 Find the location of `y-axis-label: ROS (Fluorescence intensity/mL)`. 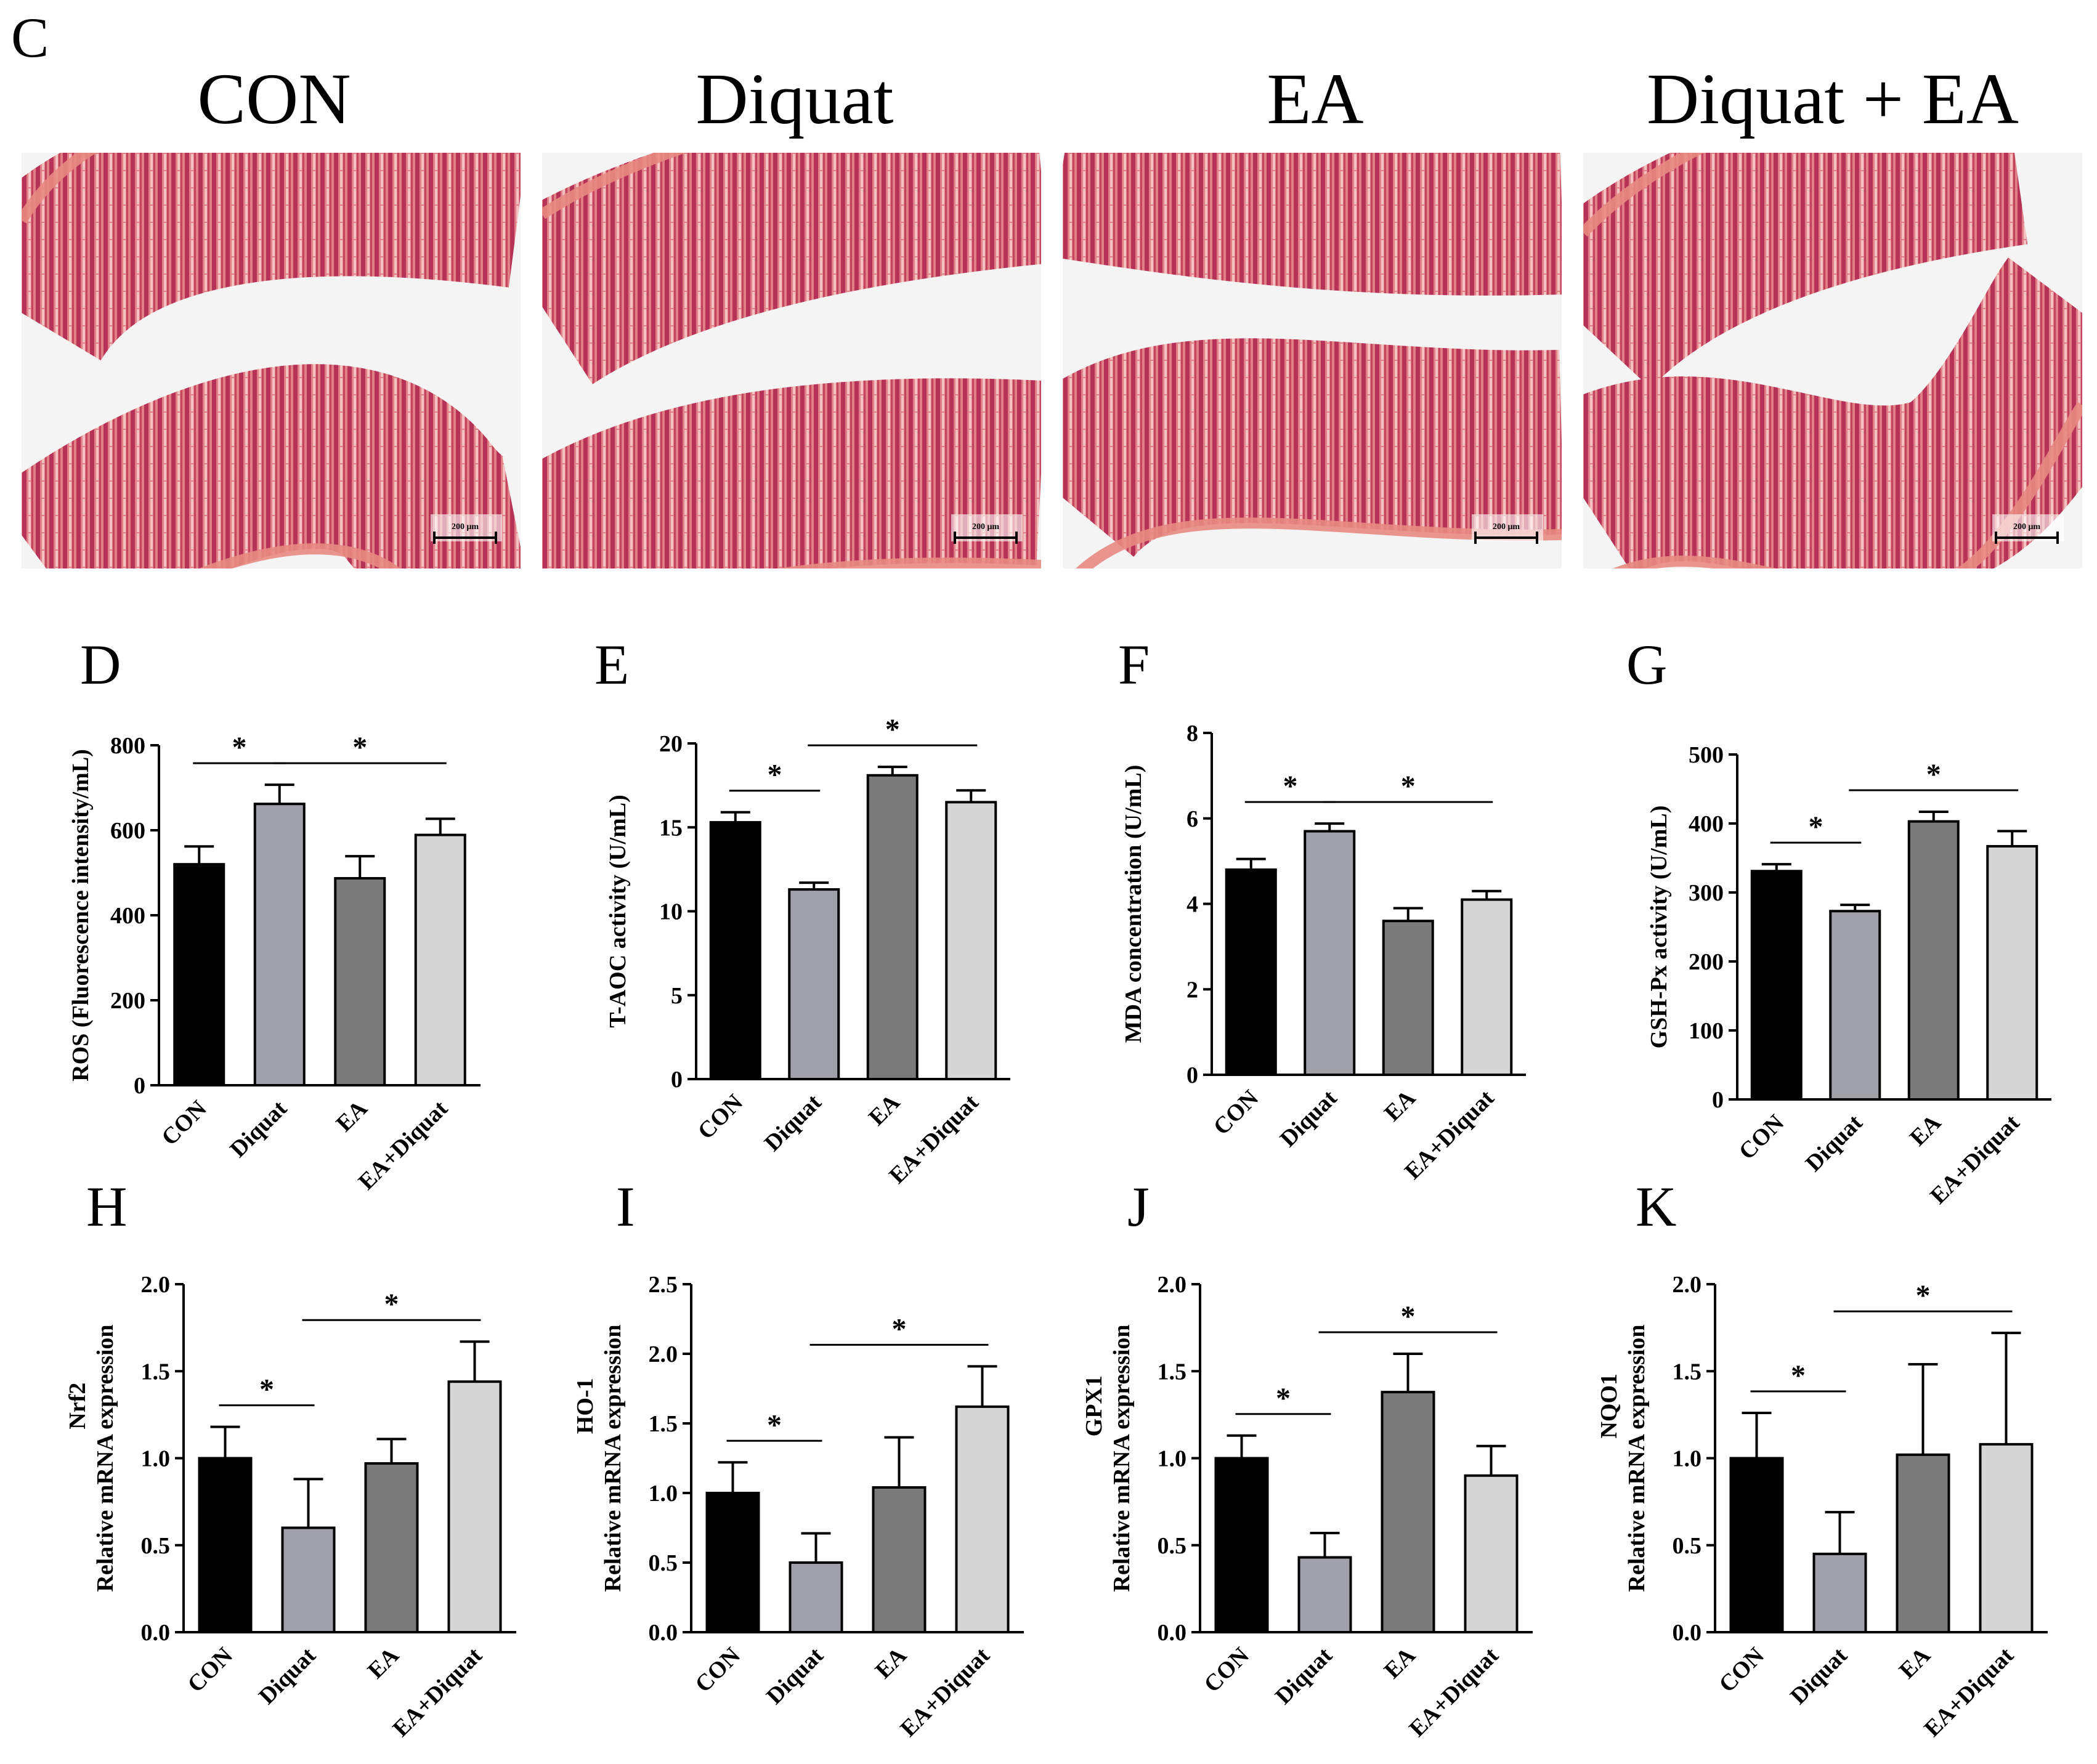

y-axis-label: ROS (Fluorescence intensity/mL) is located at coordinates (81, 916).